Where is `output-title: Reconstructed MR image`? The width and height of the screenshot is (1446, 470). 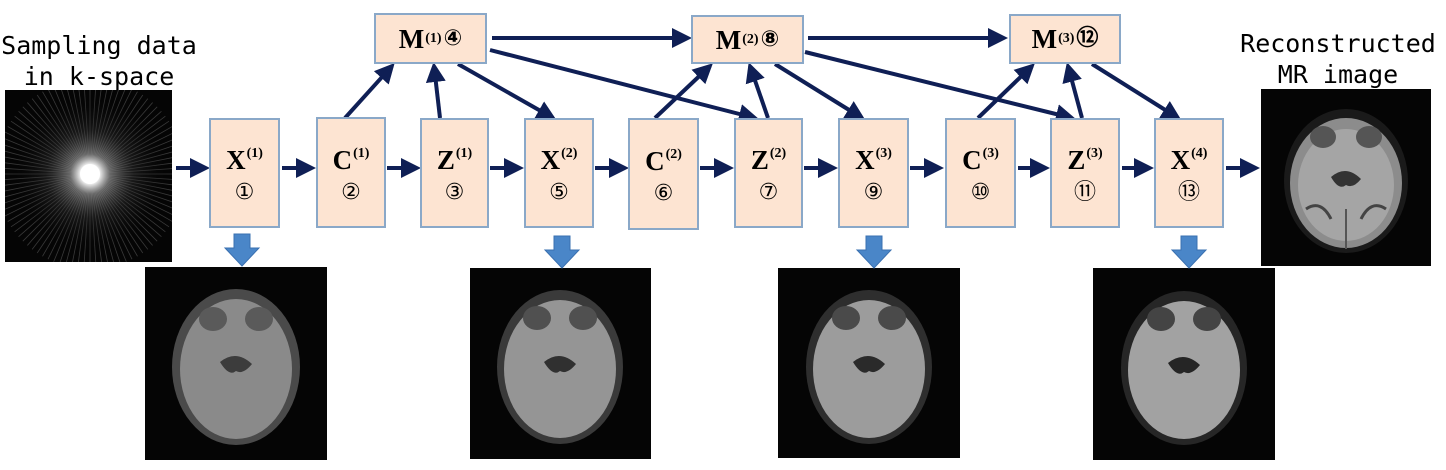 output-title: Reconstructed MR image is located at coordinates (1338, 59).